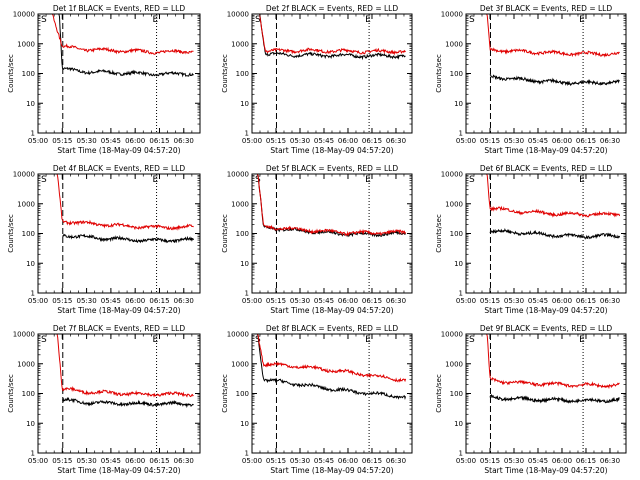 The height and width of the screenshot is (480, 640). What do you see at coordinates (119, 328) in the screenshot?
I see `panel-title: Det 7f BLACK = Events, RED = LLD` at bounding box center [119, 328].